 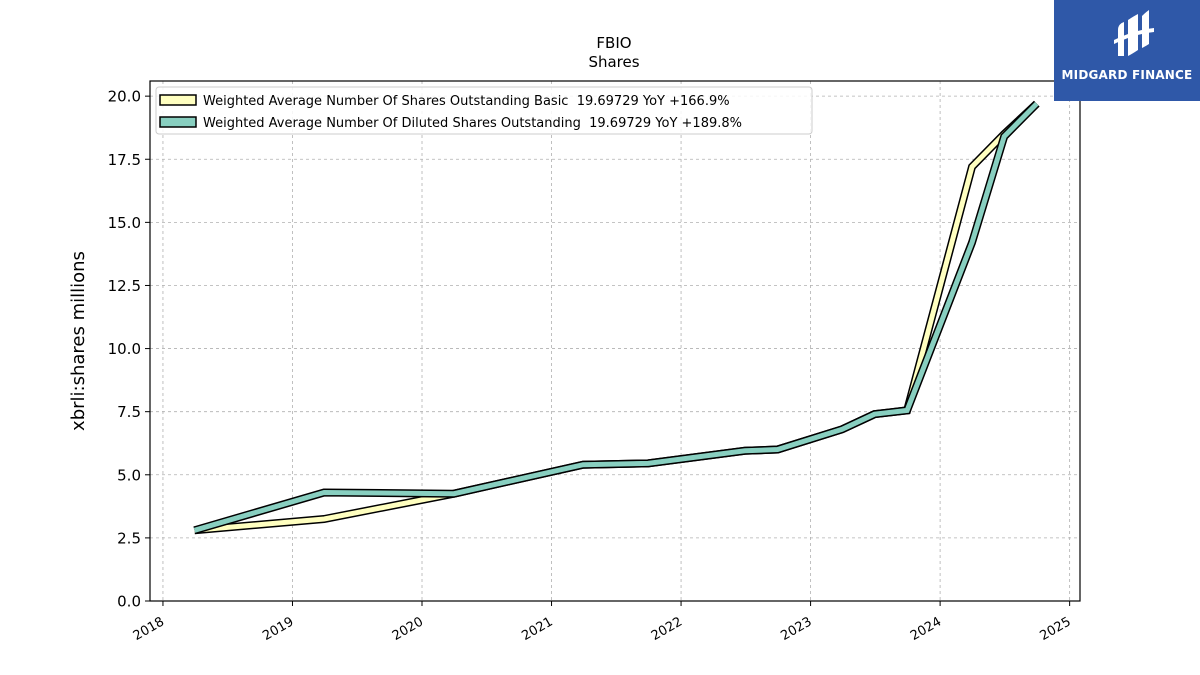 What do you see at coordinates (1134, 33) in the screenshot?
I see `logo-mark-icon` at bounding box center [1134, 33].